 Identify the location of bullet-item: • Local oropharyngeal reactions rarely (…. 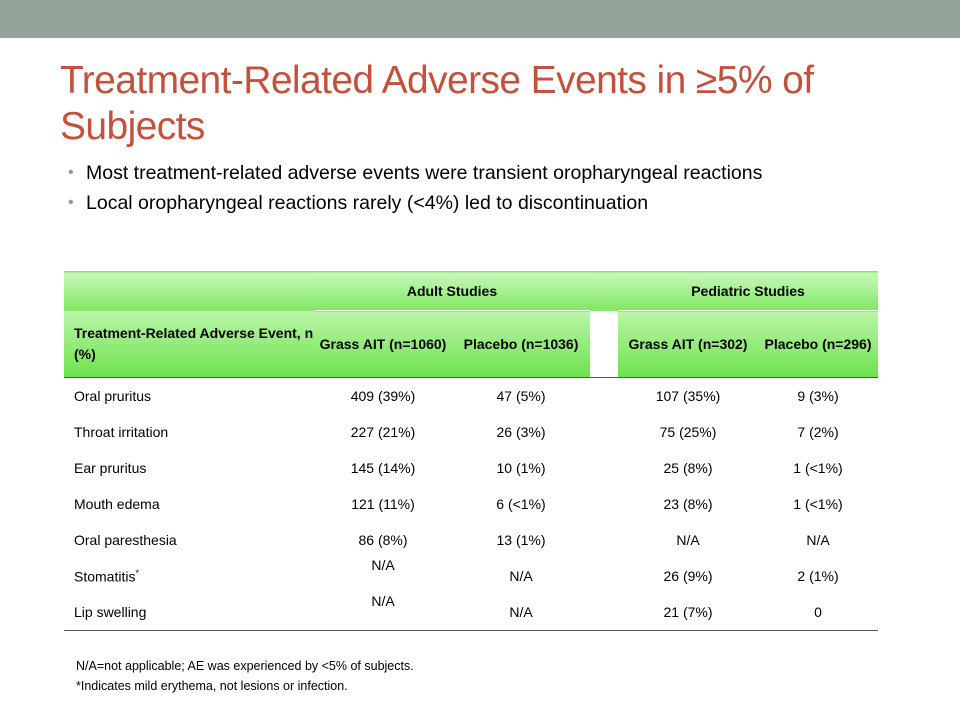
(498, 203).